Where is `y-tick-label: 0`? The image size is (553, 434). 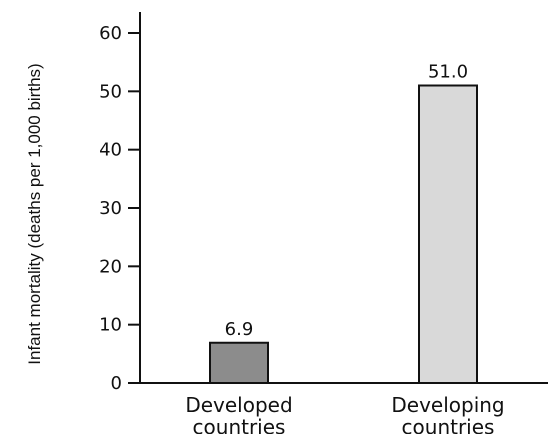
y-tick-label: 0 is located at coordinates (116, 383).